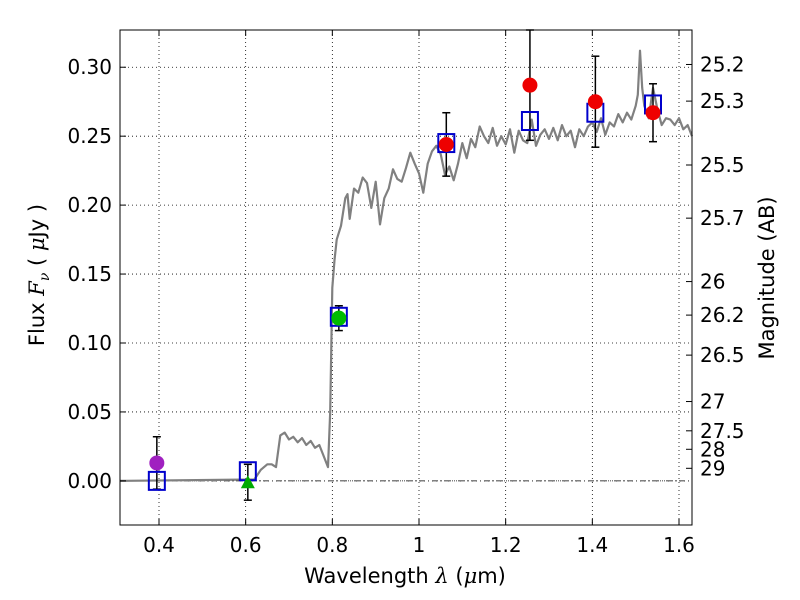  What do you see at coordinates (89, 205) in the screenshot?
I see `y-tick-label: 0.20` at bounding box center [89, 205].